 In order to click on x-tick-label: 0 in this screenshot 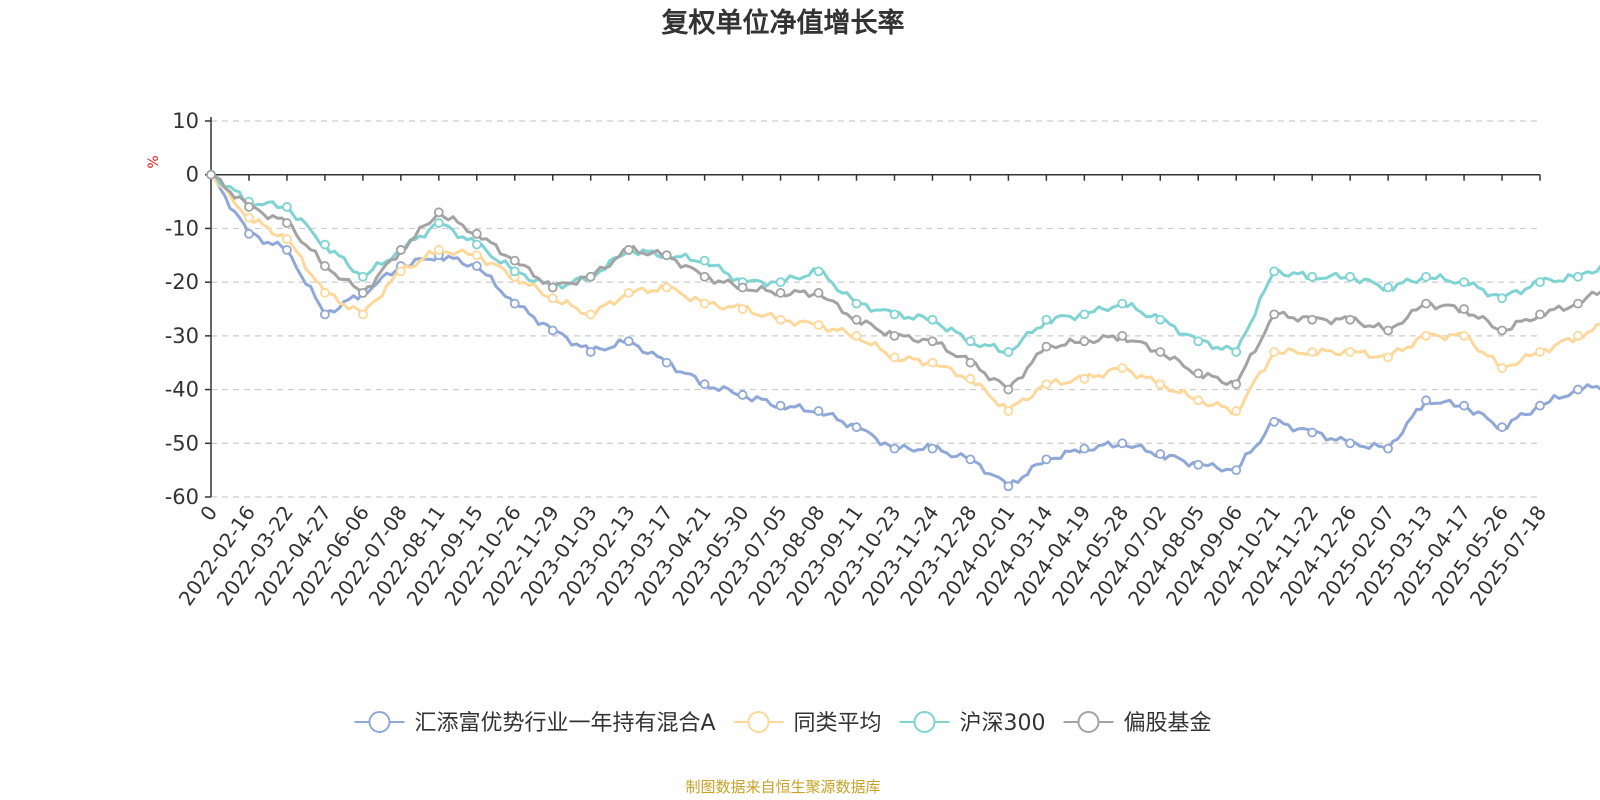, I will do `click(208, 513)`.